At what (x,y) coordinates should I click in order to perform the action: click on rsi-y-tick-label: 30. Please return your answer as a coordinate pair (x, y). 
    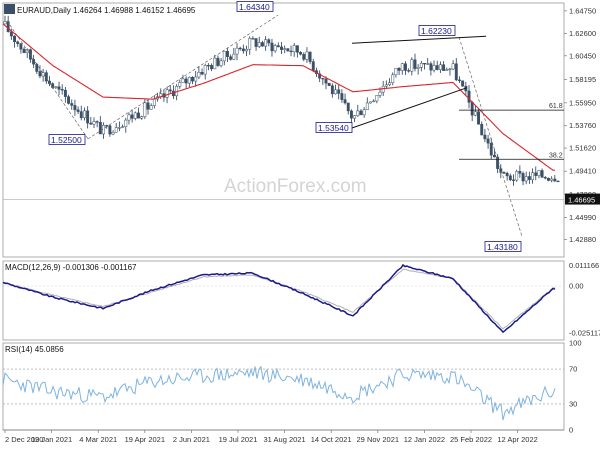
    Looking at the image, I should click on (573, 403).